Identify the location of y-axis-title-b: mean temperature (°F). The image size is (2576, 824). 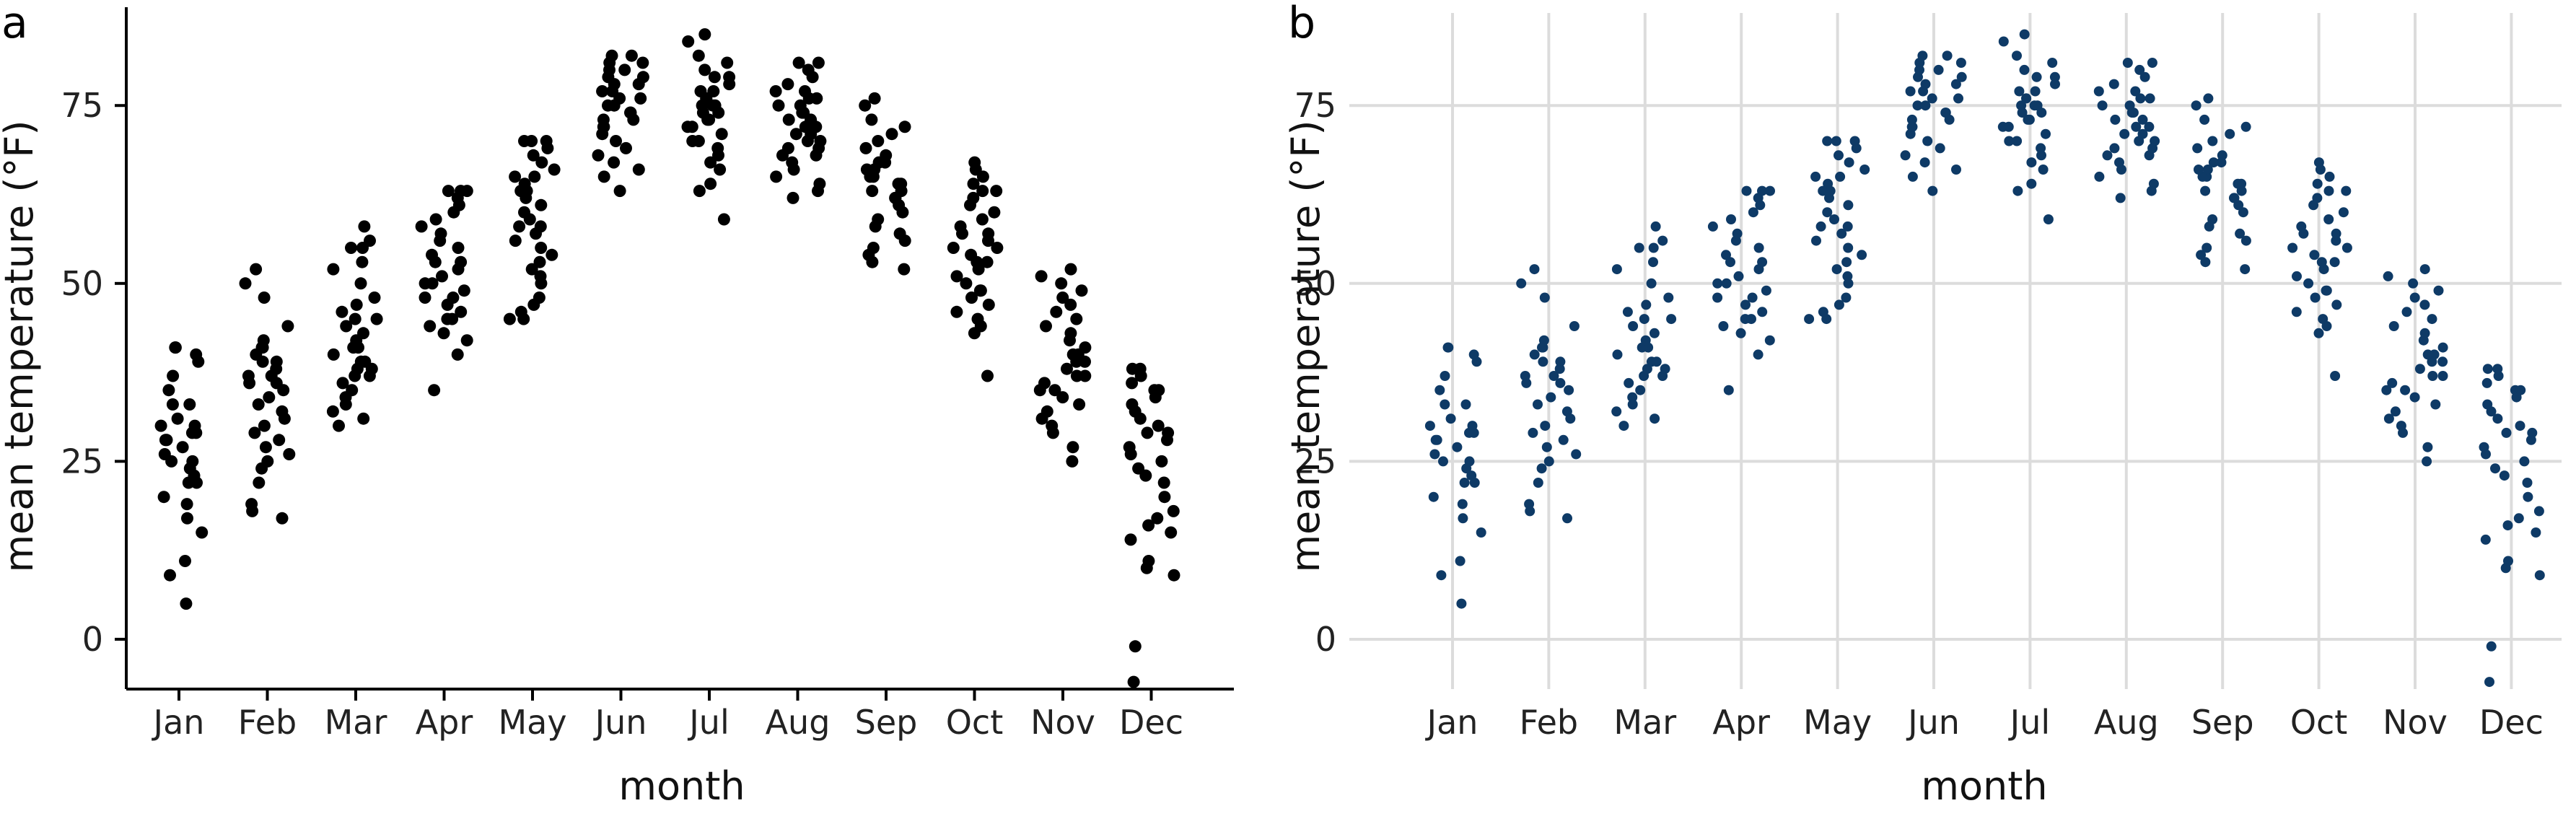
(1305, 346).